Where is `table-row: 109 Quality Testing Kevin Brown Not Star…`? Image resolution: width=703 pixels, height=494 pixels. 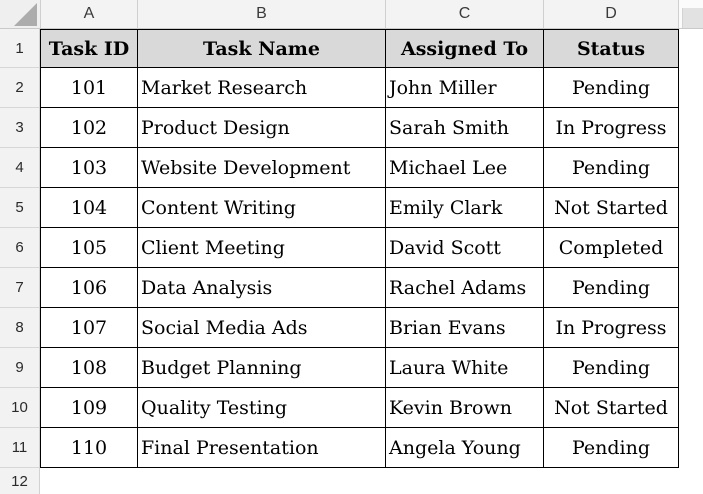
table-row: 109 Quality Testing Kevin Brown Not Star… is located at coordinates (359, 407).